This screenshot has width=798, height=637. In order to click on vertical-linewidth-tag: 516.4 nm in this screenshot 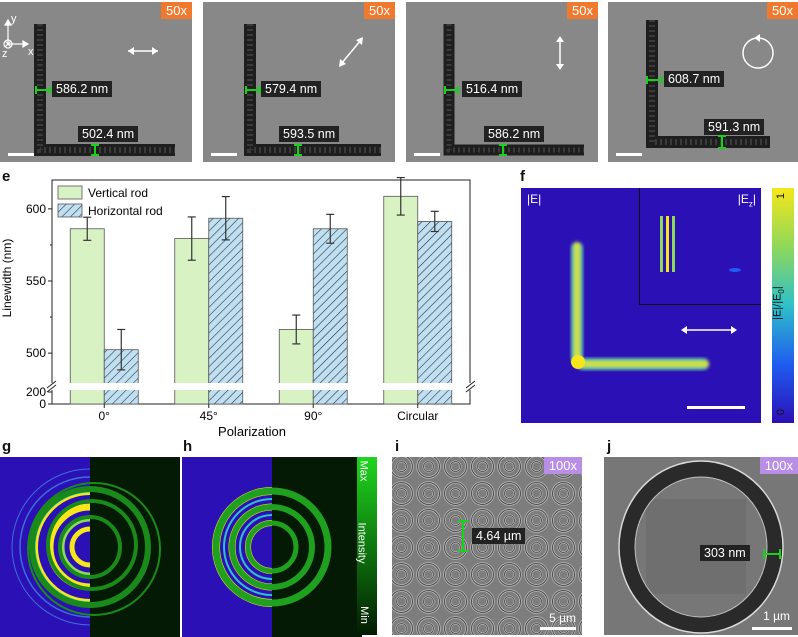, I will do `click(492, 89)`.